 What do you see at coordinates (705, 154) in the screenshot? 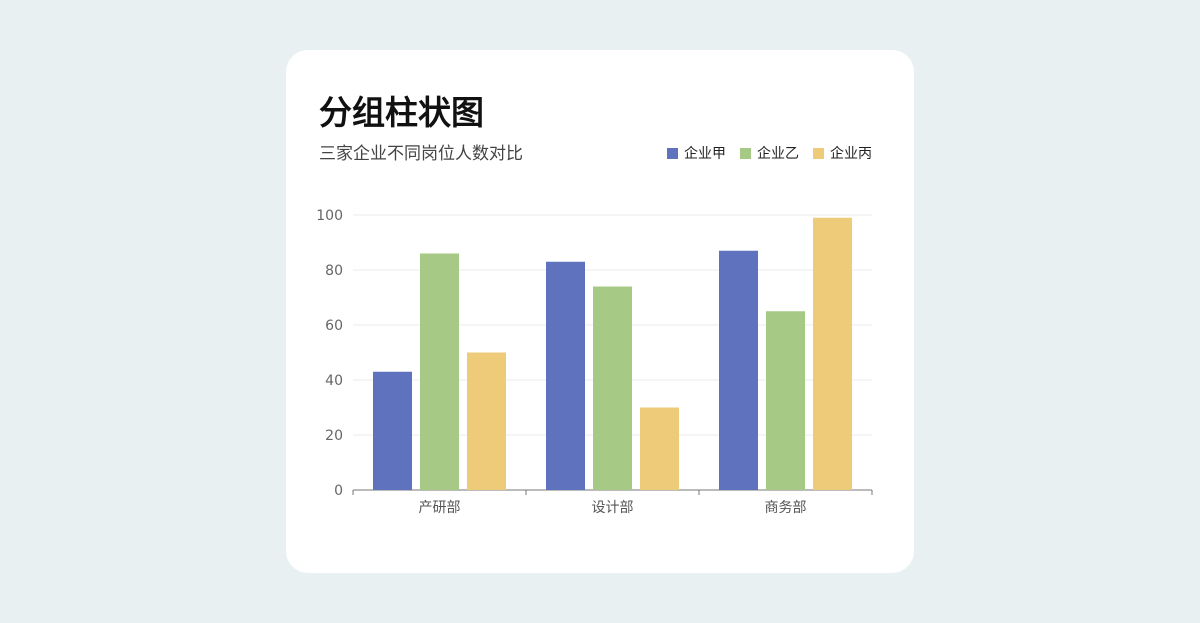
I see `legend-label-0: 企业甲` at bounding box center [705, 154].